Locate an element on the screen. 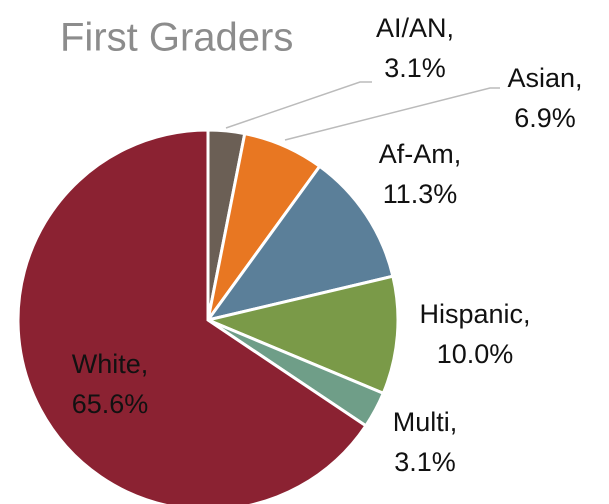 This screenshot has width=609, height=504. slice-value-label: 6.9% is located at coordinates (545, 118).